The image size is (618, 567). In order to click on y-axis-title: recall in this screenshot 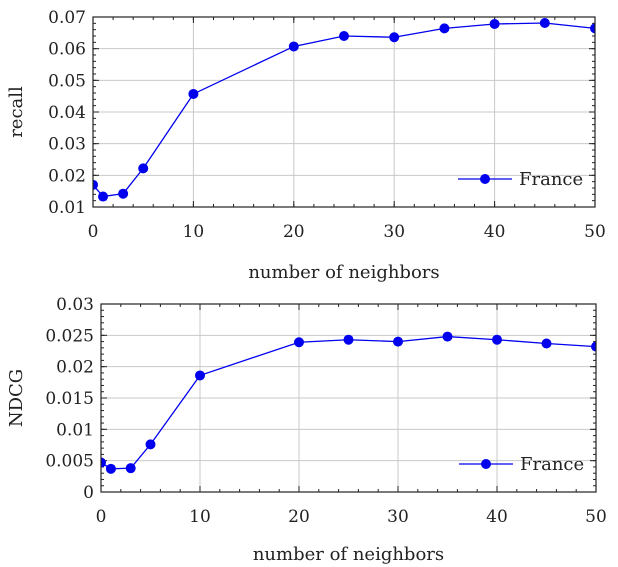, I will do `click(16, 112)`.